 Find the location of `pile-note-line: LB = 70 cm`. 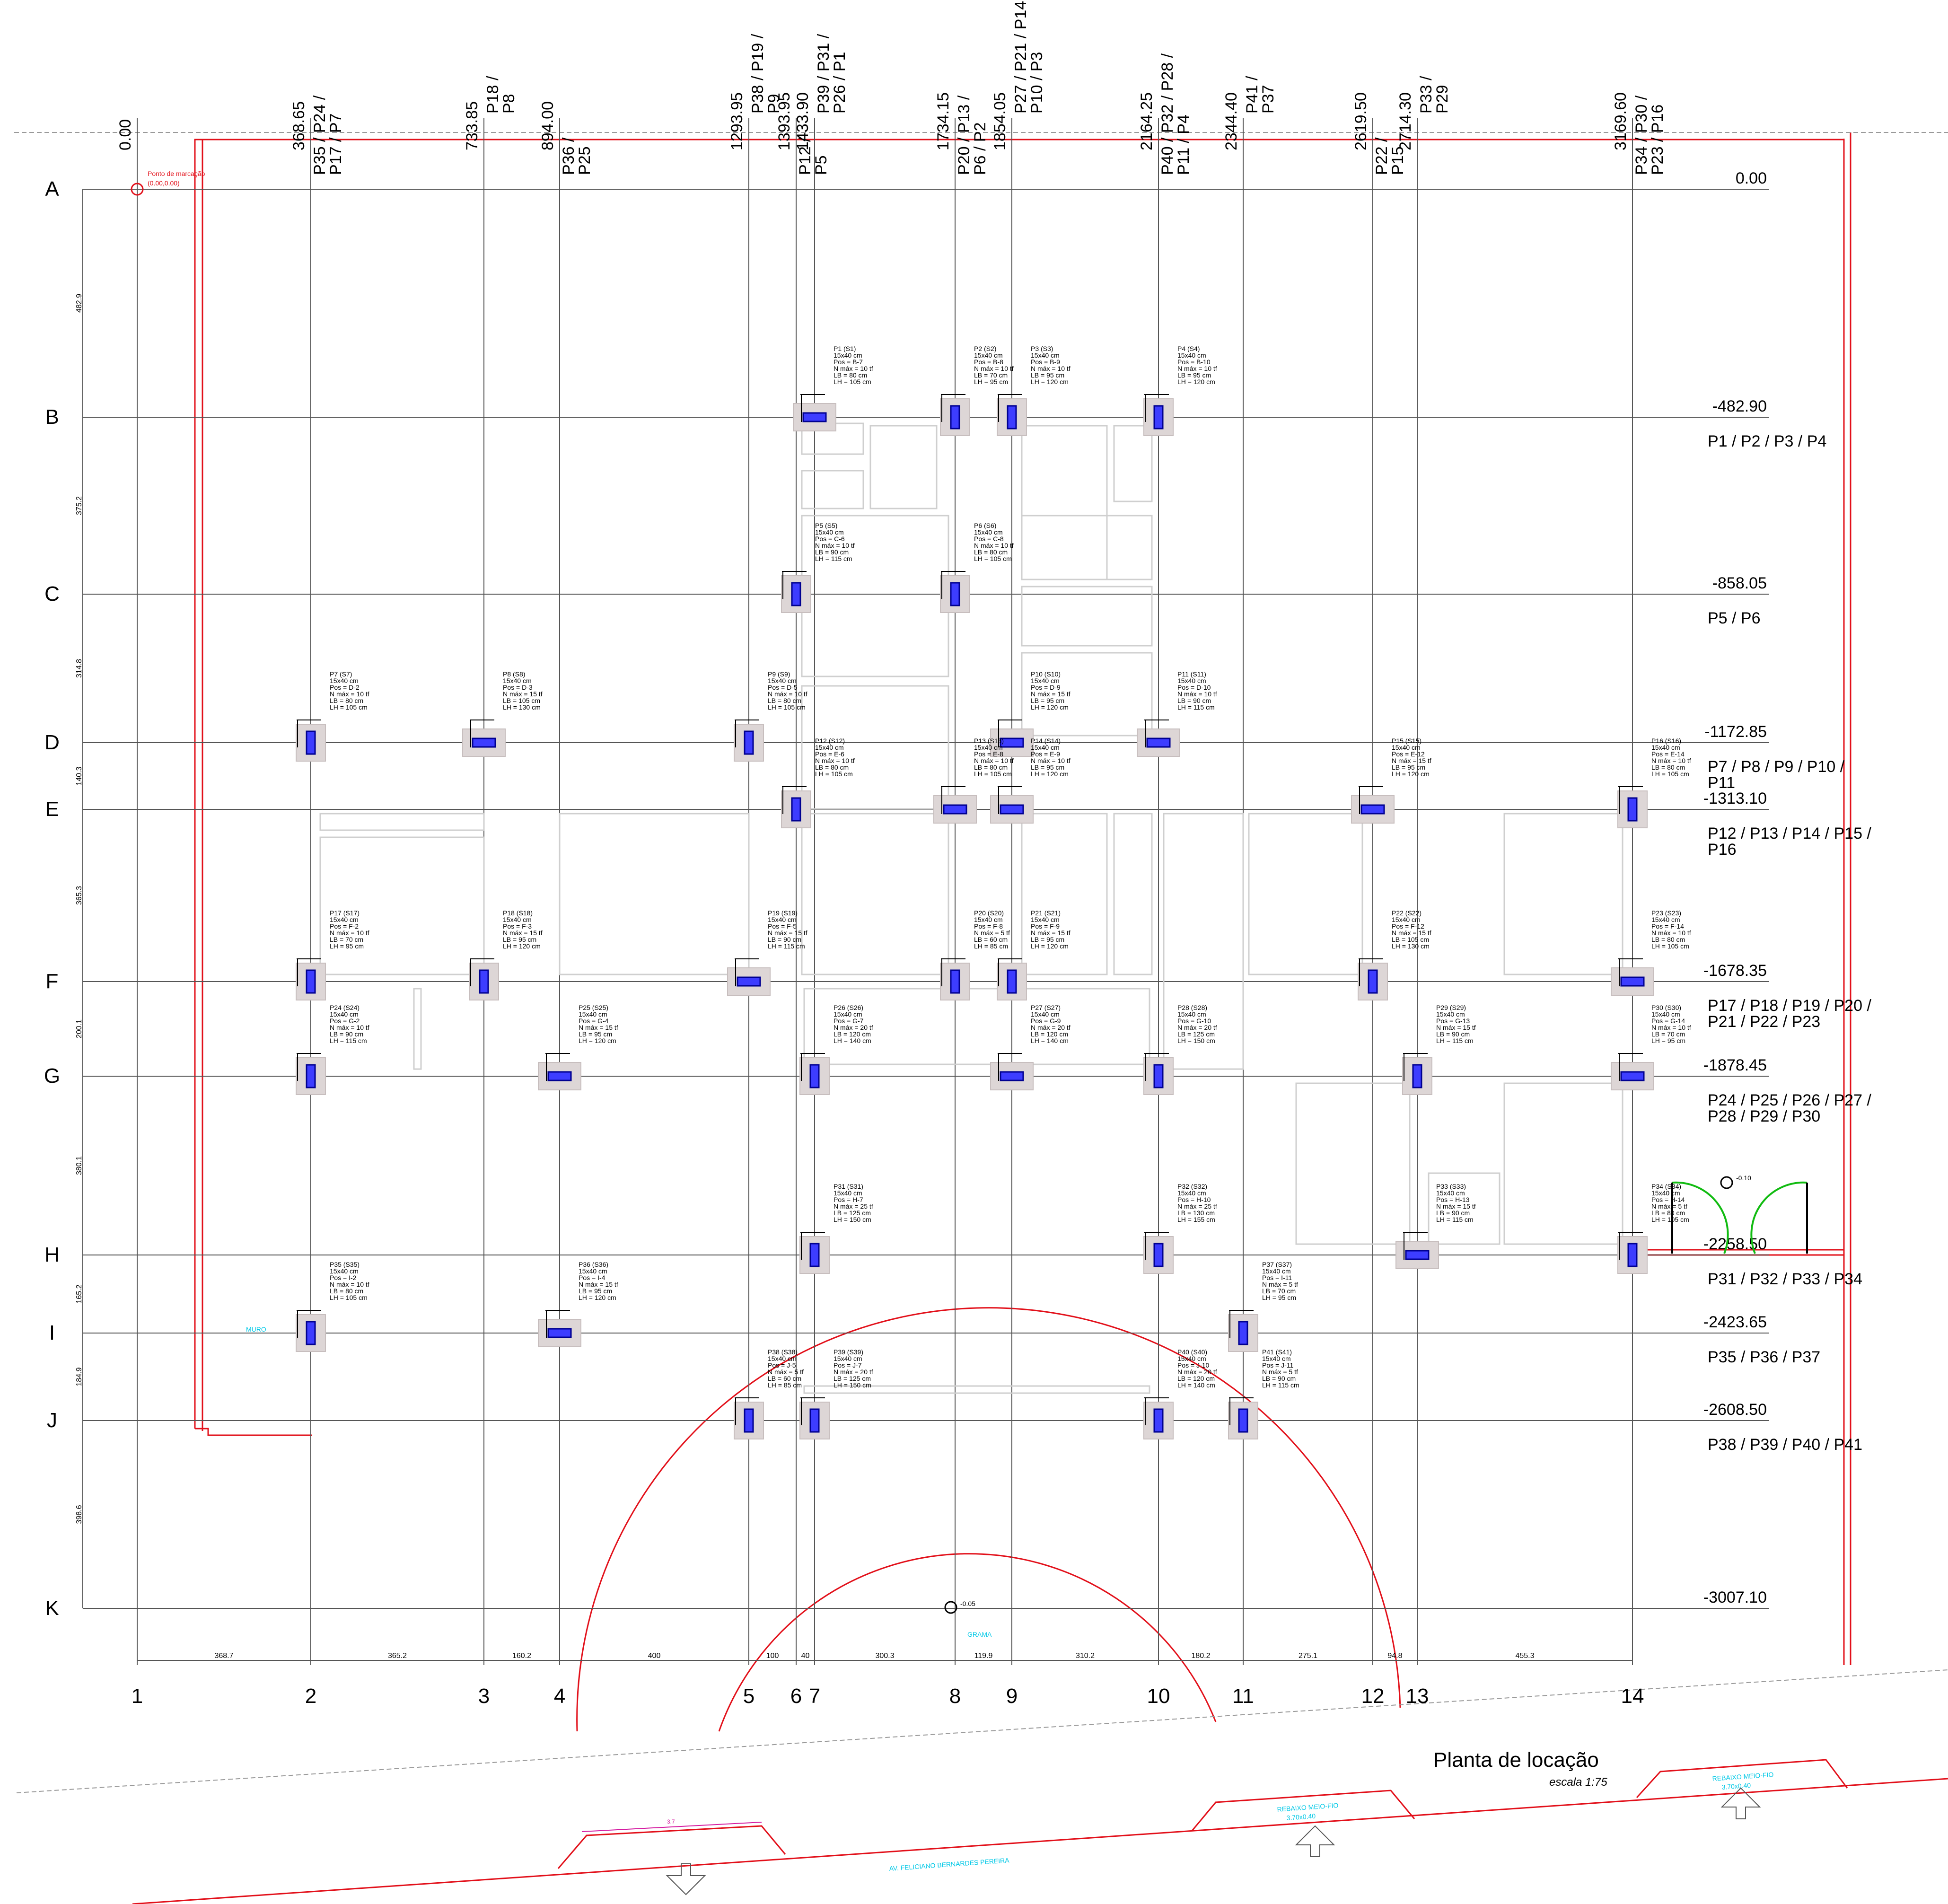

pile-note-line: LB = 70 cm is located at coordinates (1668, 1034).